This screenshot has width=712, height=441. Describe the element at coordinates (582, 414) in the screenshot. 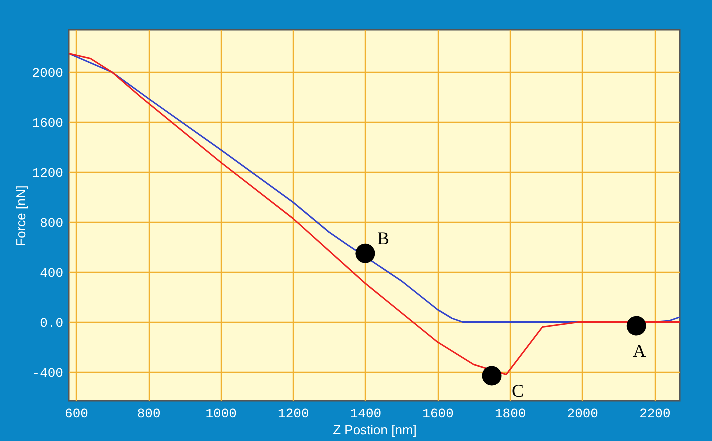

I see `x-tick-label: 2000` at that location.